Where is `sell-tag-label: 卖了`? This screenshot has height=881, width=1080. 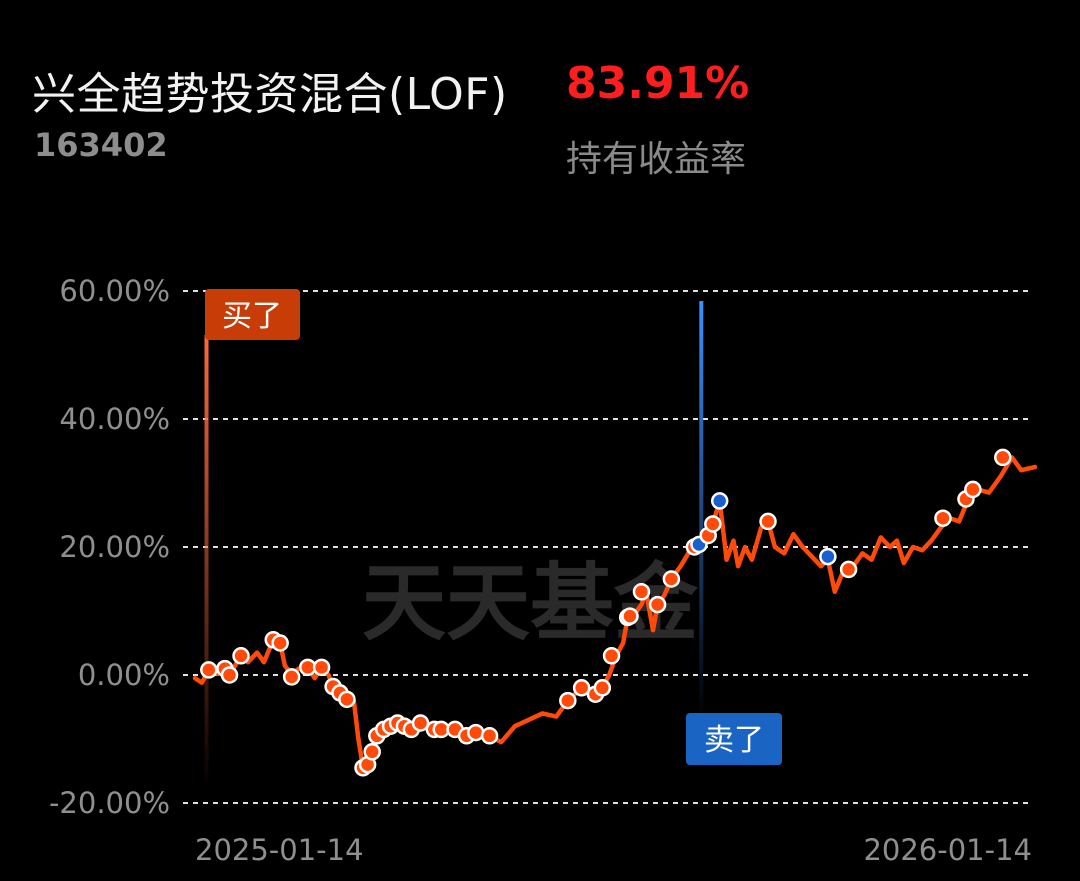
sell-tag-label: 卖了 is located at coordinates (734, 740).